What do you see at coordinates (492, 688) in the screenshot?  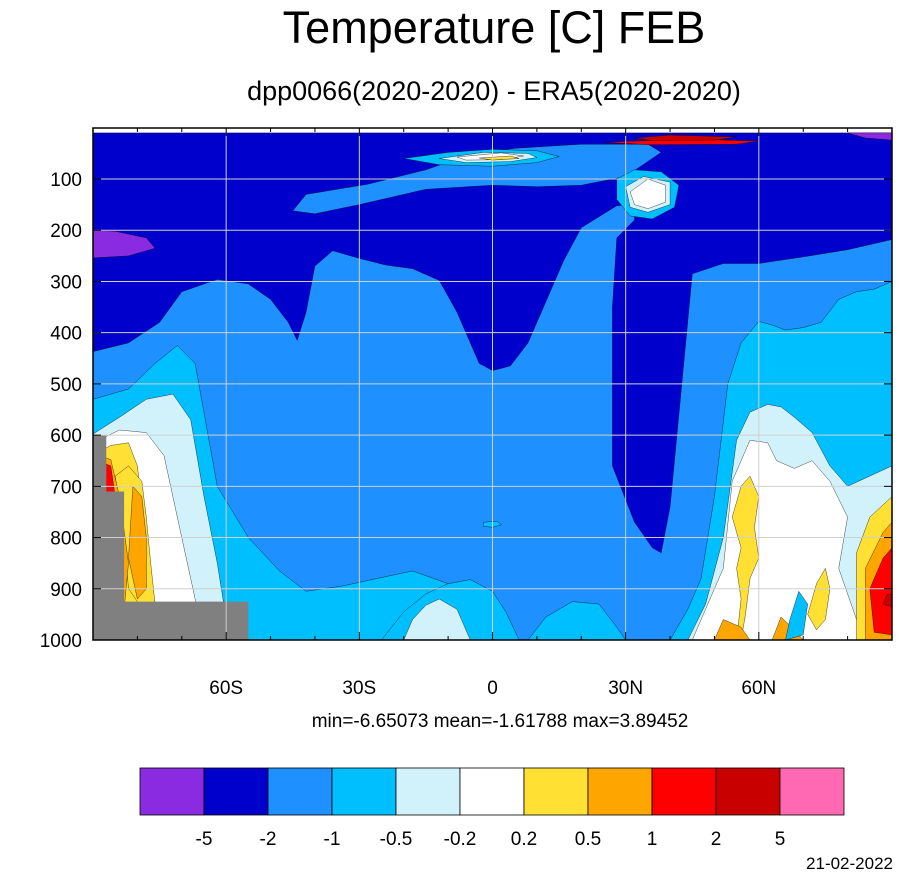 I see `x-tick-label: 0` at bounding box center [492, 688].